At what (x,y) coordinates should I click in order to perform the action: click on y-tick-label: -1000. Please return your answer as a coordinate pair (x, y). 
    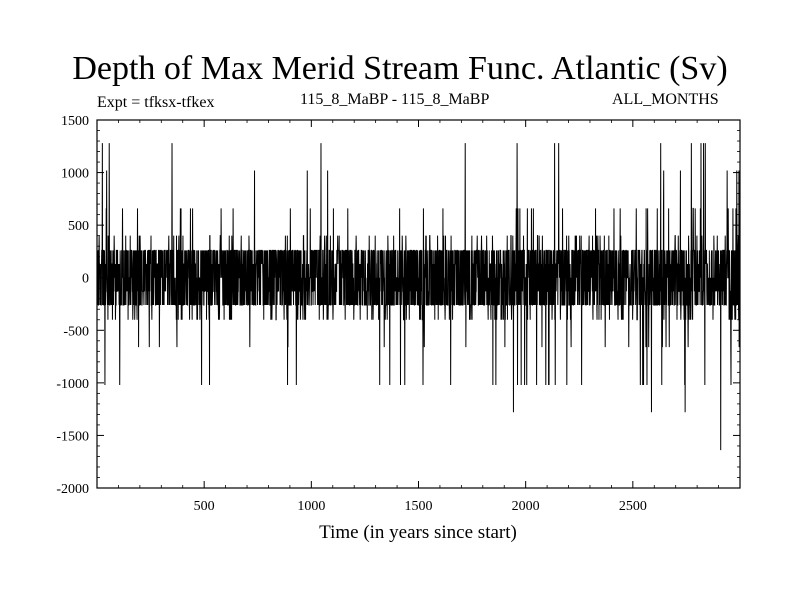
    Looking at the image, I should click on (72, 384).